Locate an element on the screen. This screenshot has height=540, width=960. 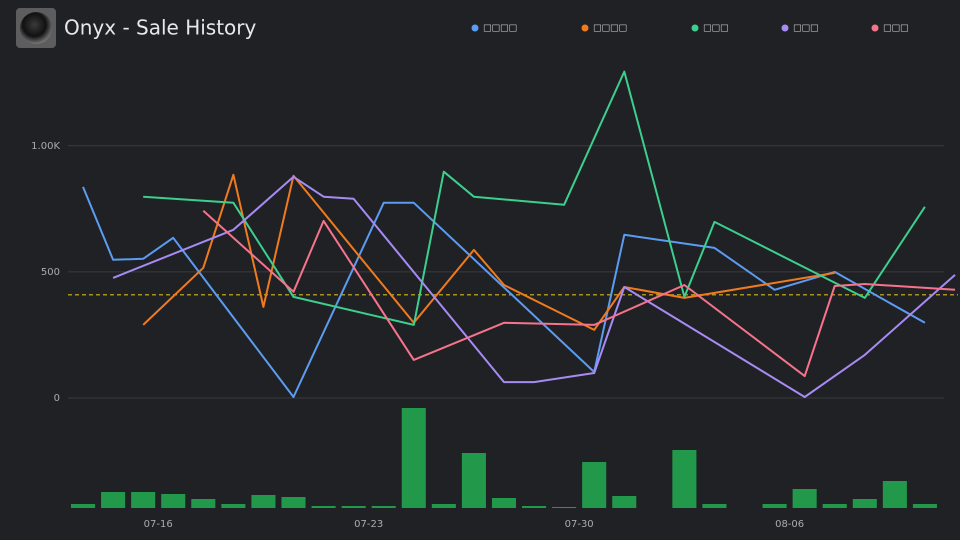
x-tick-label: 07-30 is located at coordinates (579, 524).